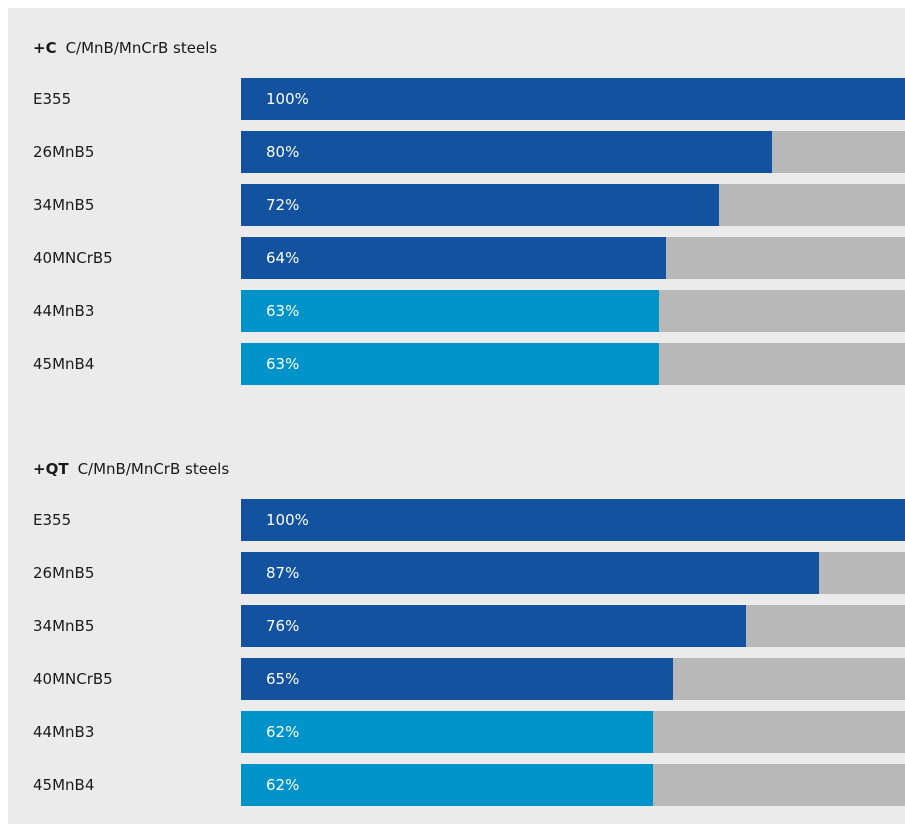 The width and height of the screenshot is (905, 835). I want to click on bar: 64%, so click(453, 258).